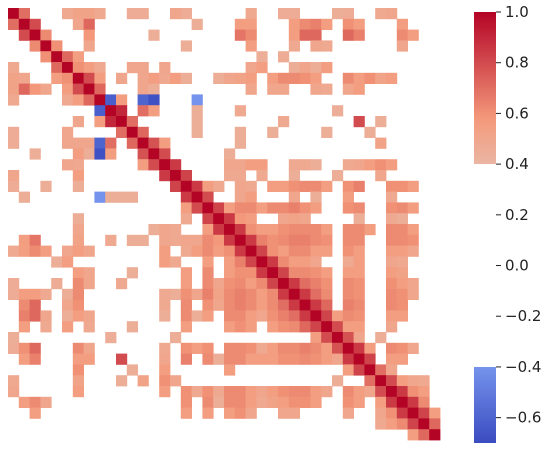  What do you see at coordinates (517, 215) in the screenshot?
I see `colorbar-tick-label: 0.2` at bounding box center [517, 215].